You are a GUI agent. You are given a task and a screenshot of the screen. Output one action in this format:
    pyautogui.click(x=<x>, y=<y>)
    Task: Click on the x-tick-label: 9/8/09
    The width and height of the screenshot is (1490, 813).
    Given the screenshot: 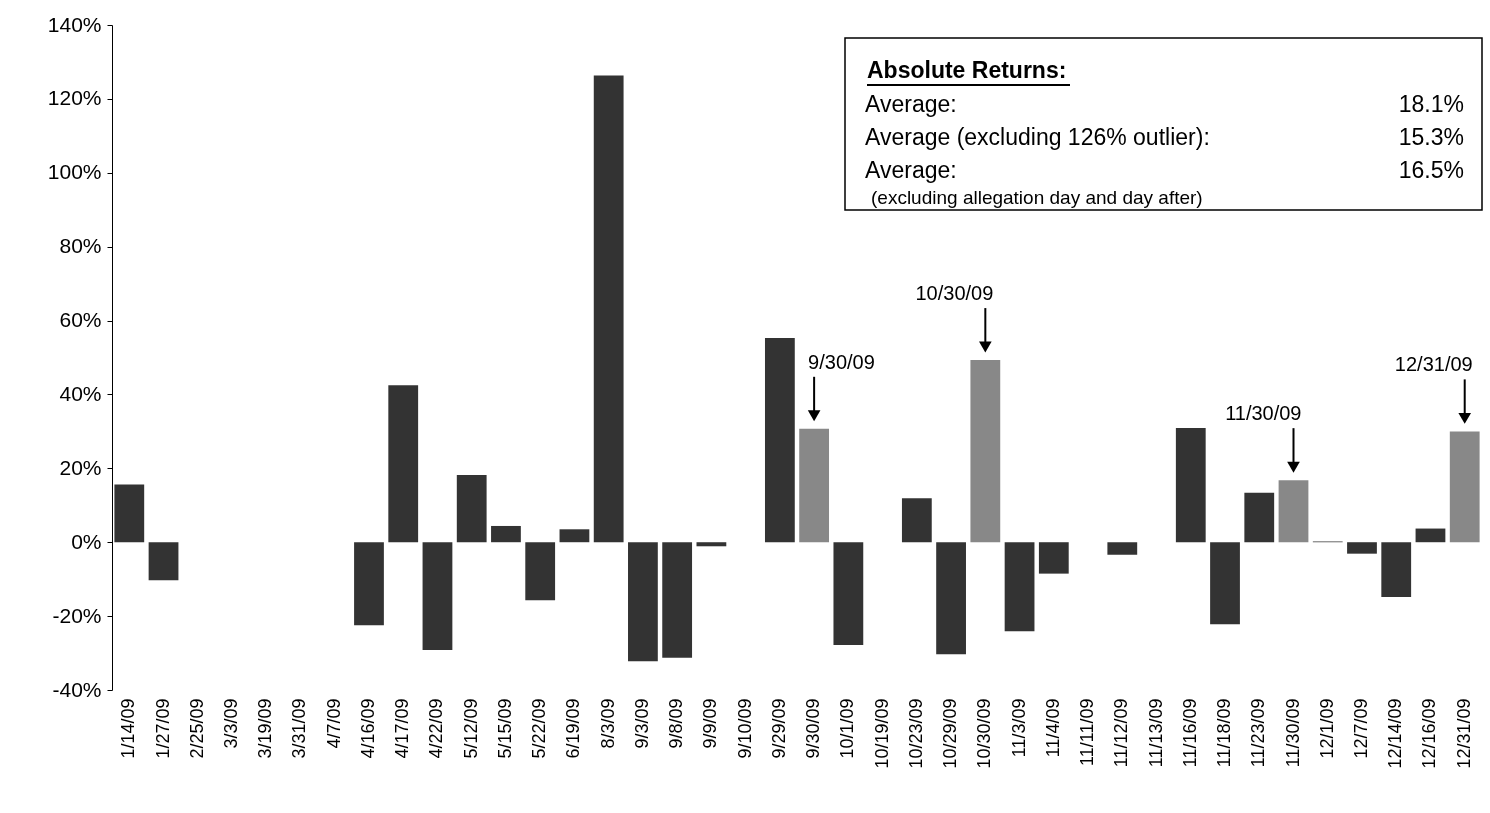 What is the action you would take?
    pyautogui.click(x=676, y=723)
    